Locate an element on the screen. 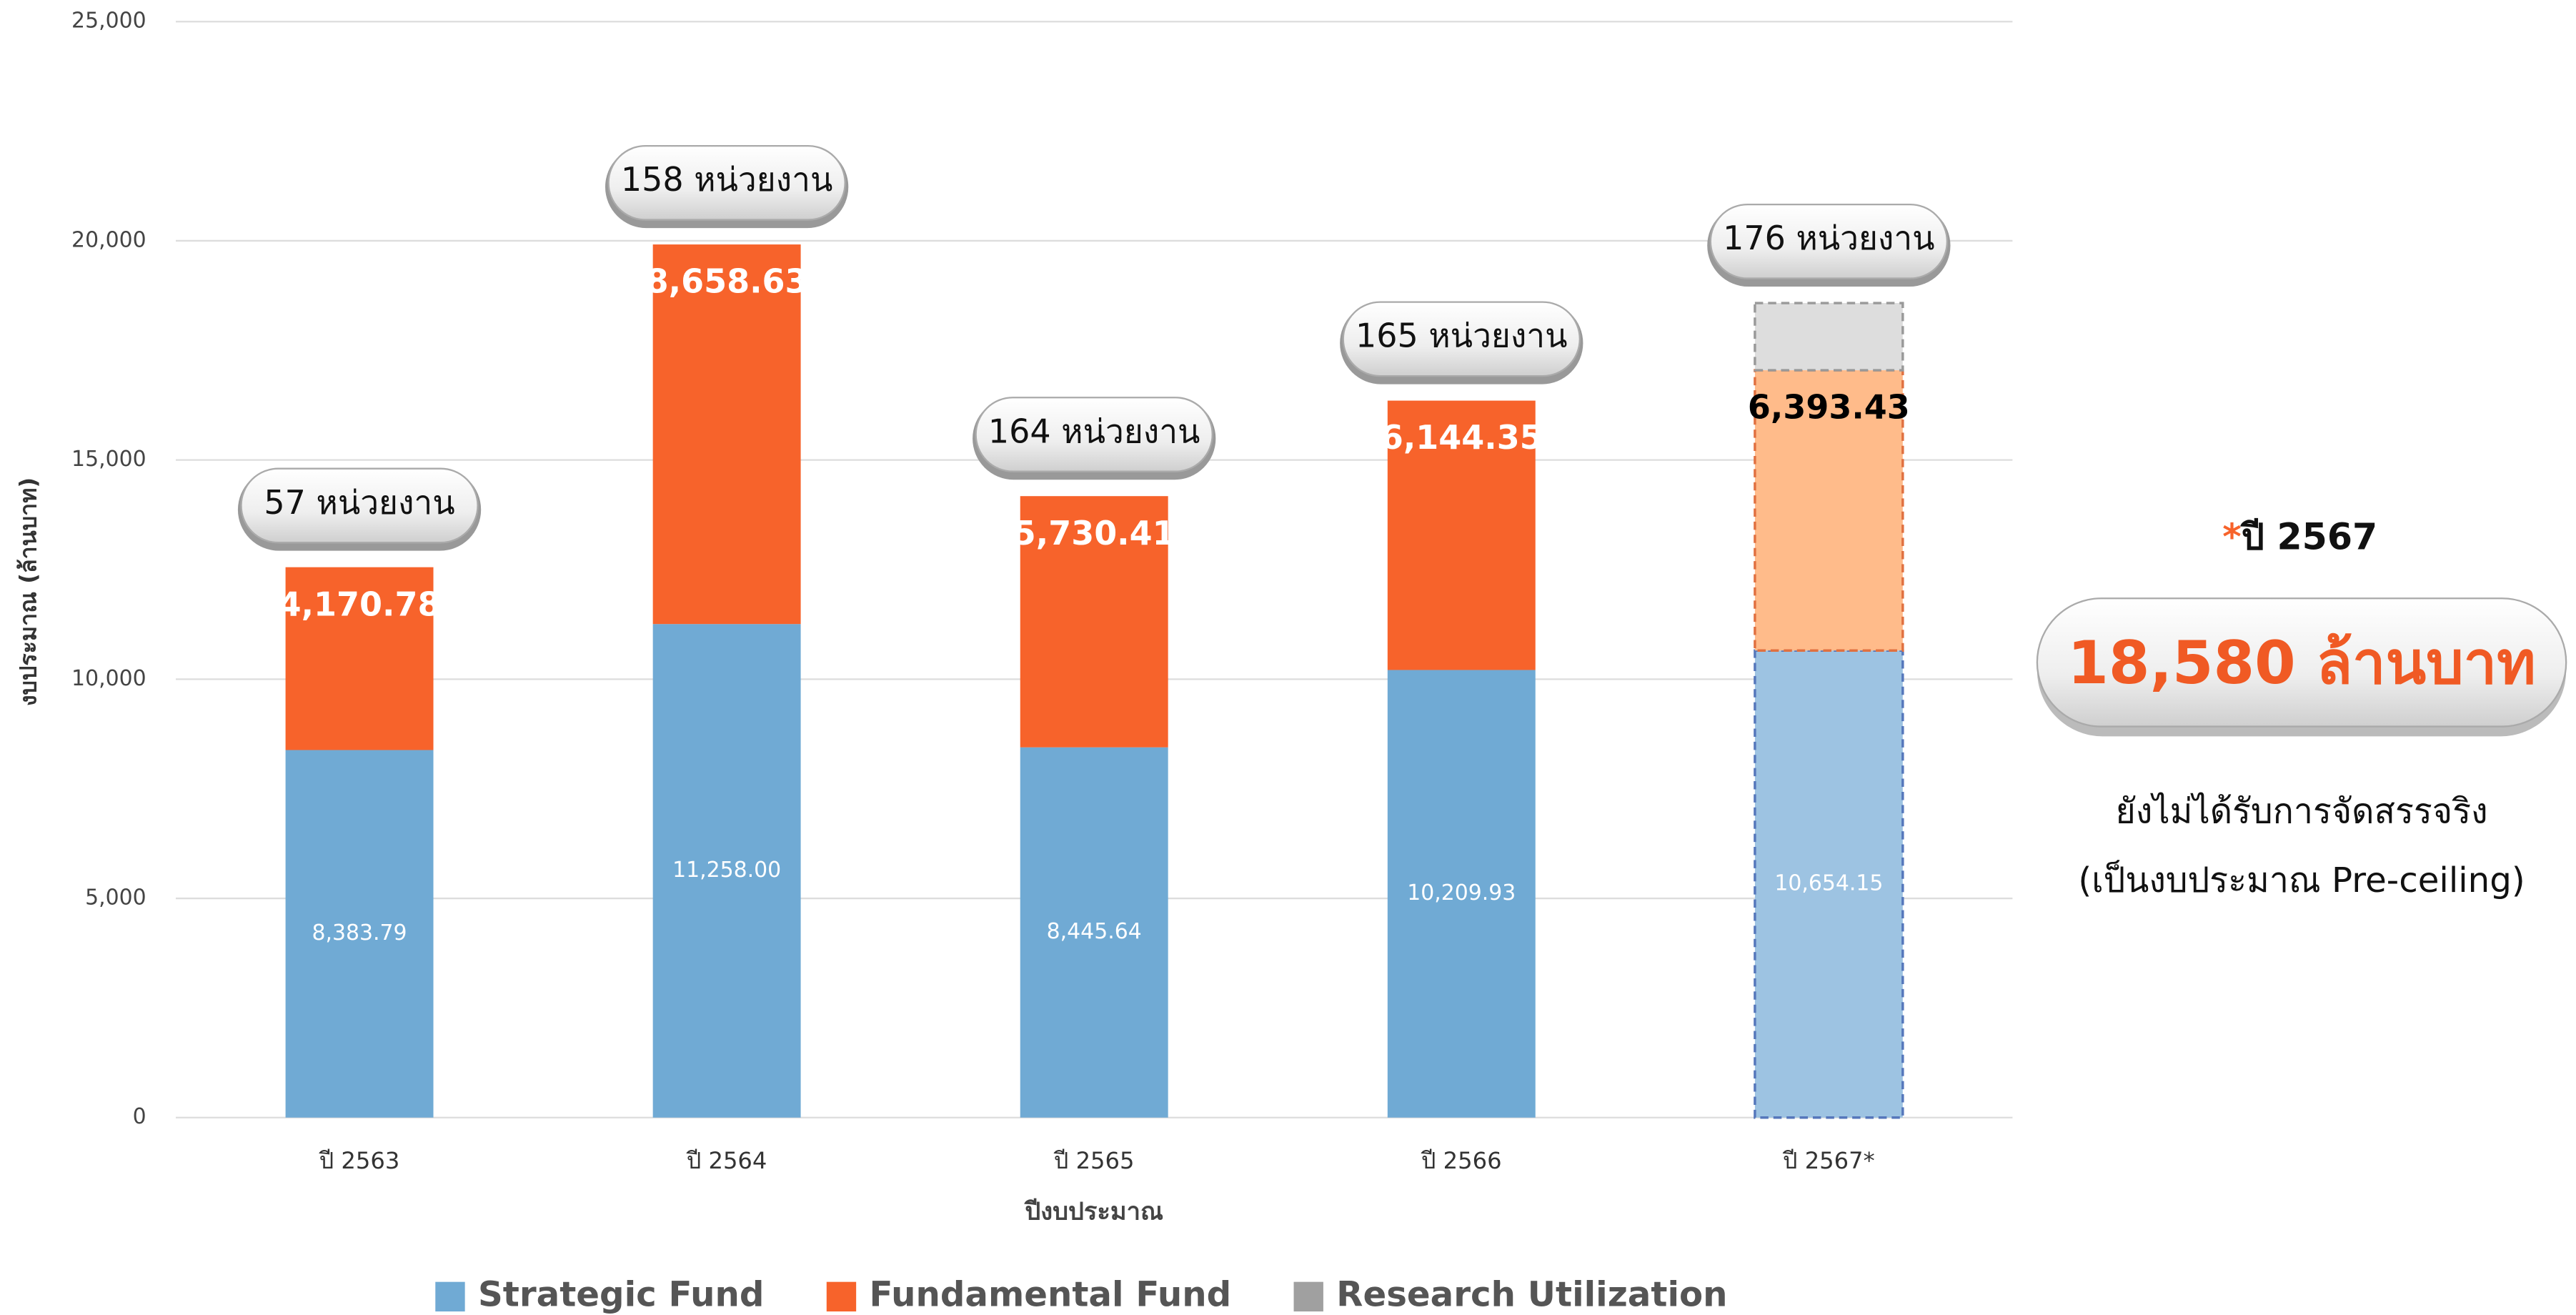 This screenshot has height=1315, width=2576. x-tick-label: ปี 2564 is located at coordinates (726, 1160).